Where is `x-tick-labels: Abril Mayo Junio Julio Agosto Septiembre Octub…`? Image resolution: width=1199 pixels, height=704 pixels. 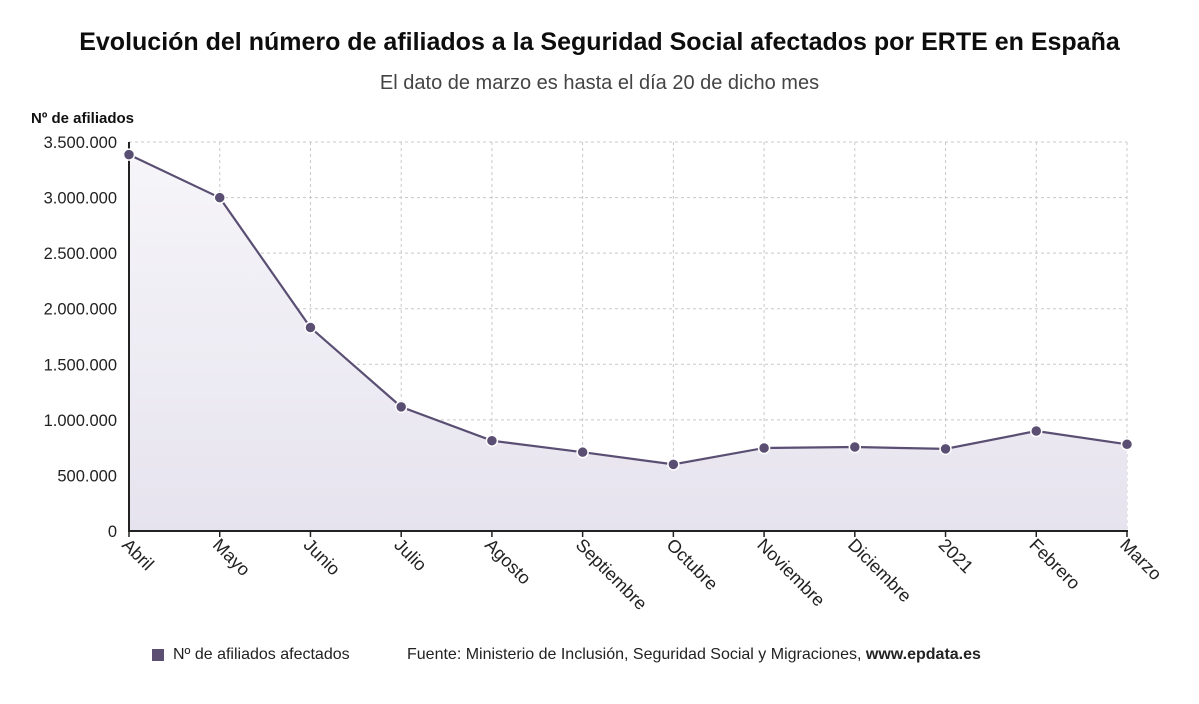 x-tick-labels: Abril Mayo Junio Julio Agosto Septiembre Octub… is located at coordinates (642, 574).